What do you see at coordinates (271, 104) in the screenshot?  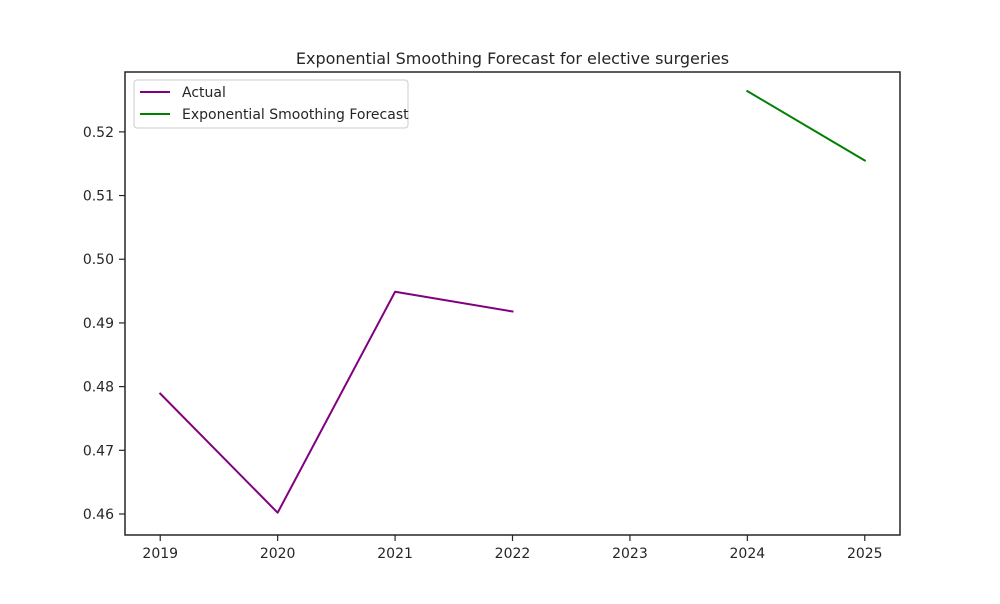 I see `legend: Actual Exponential Smoothing Forecast` at bounding box center [271, 104].